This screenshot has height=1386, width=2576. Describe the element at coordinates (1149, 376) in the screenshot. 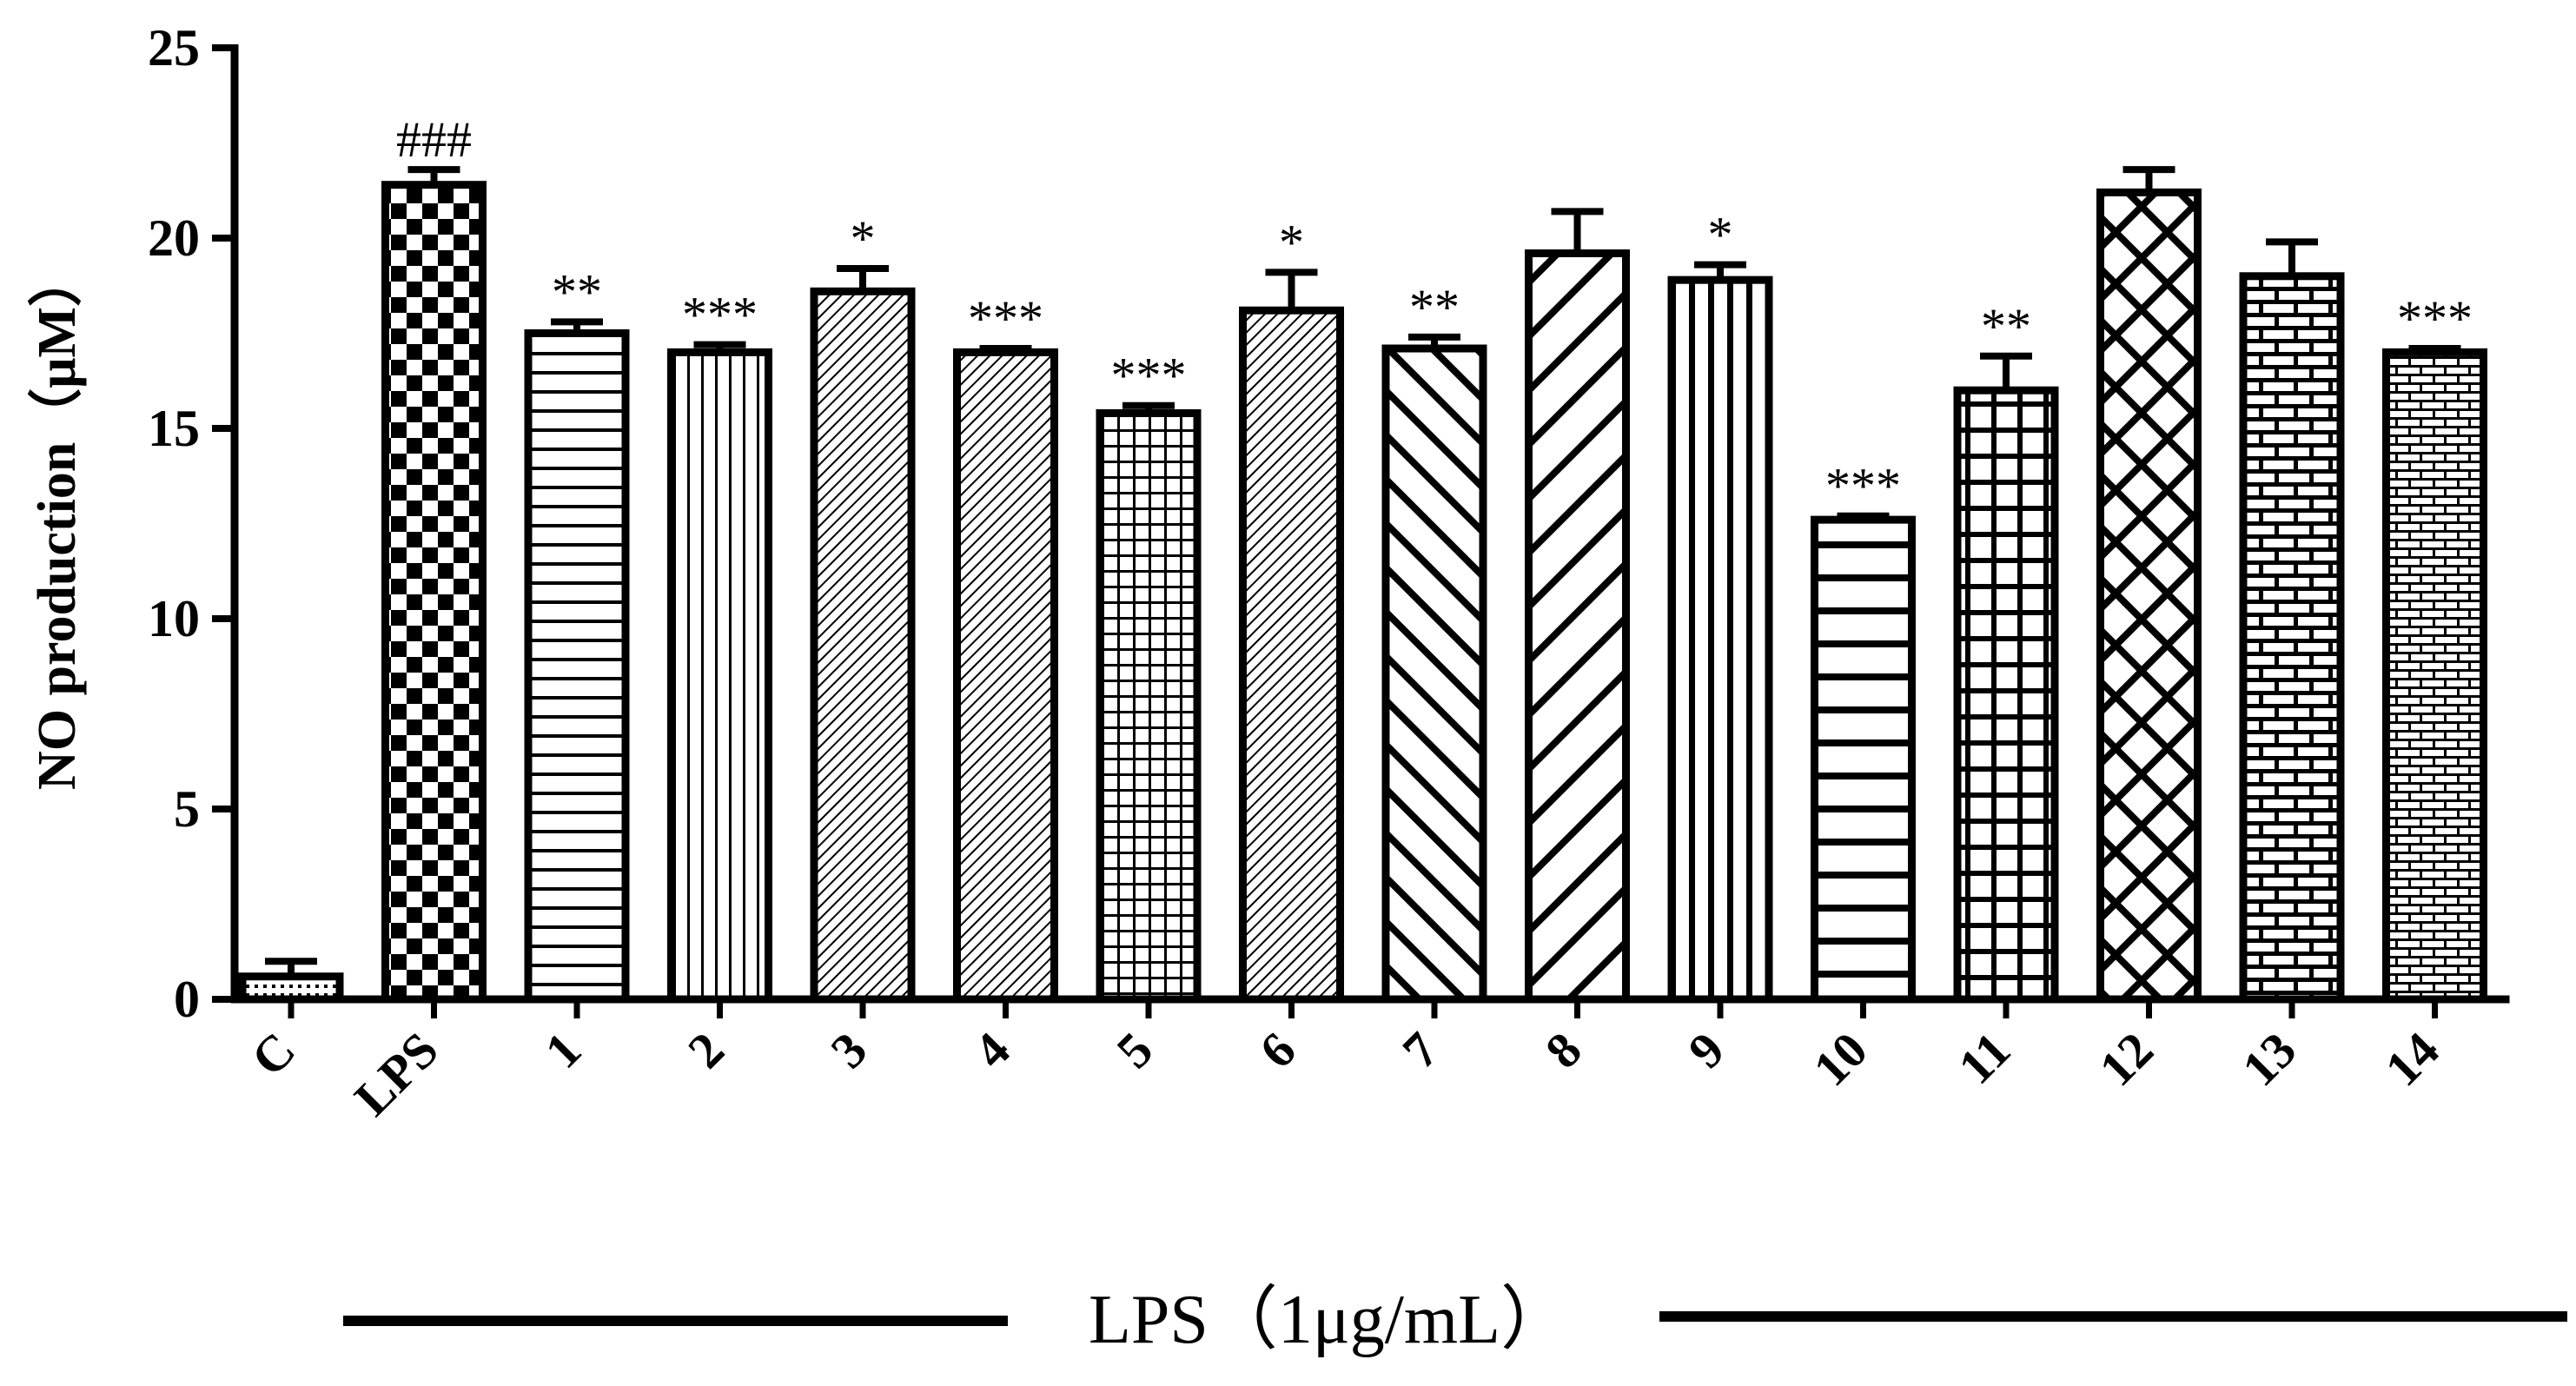

I see `significance-5: ***` at that location.